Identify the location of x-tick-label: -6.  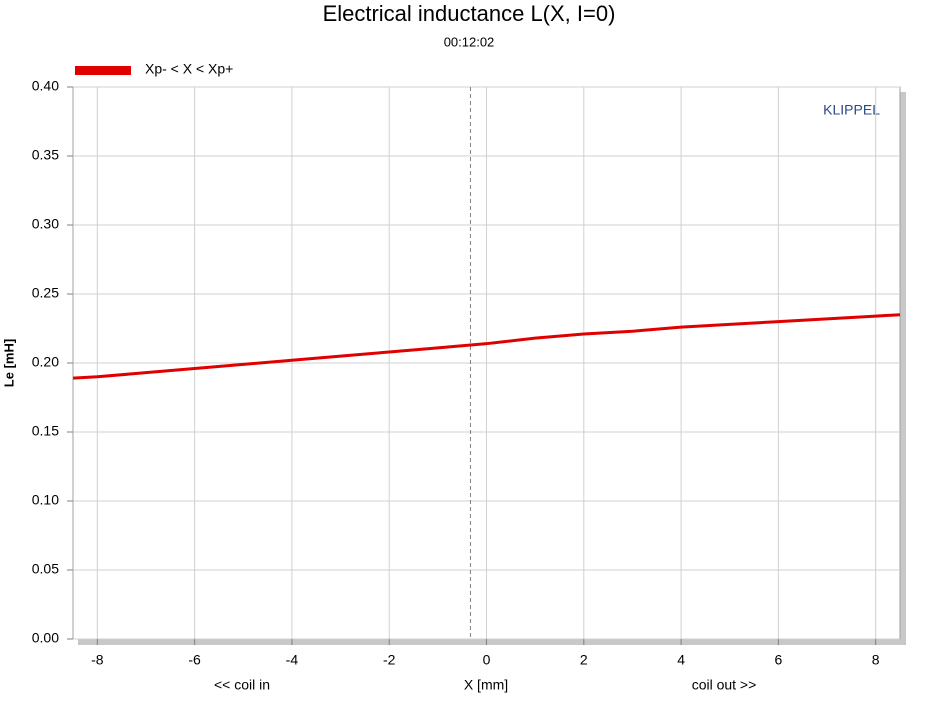
(194, 660).